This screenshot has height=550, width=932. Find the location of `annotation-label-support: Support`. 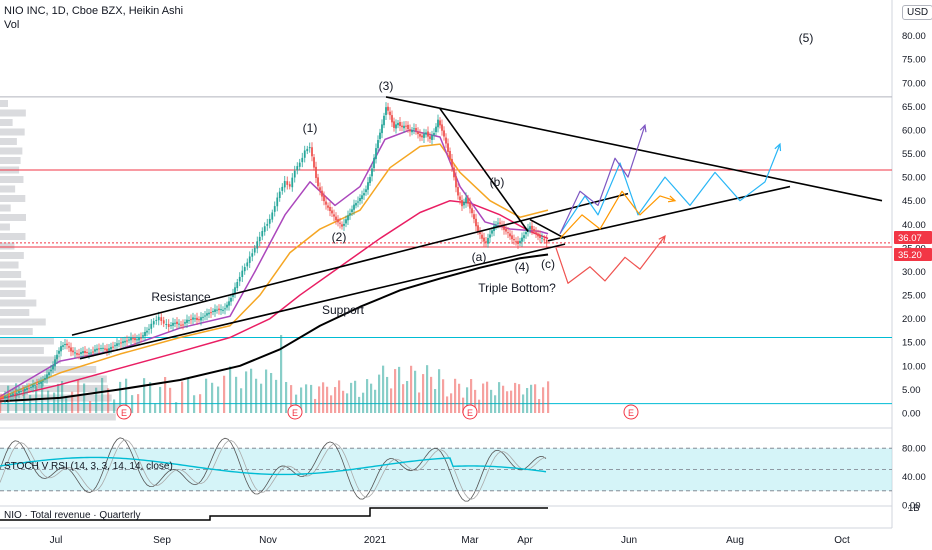

annotation-label-support: Support is located at coordinates (343, 310).